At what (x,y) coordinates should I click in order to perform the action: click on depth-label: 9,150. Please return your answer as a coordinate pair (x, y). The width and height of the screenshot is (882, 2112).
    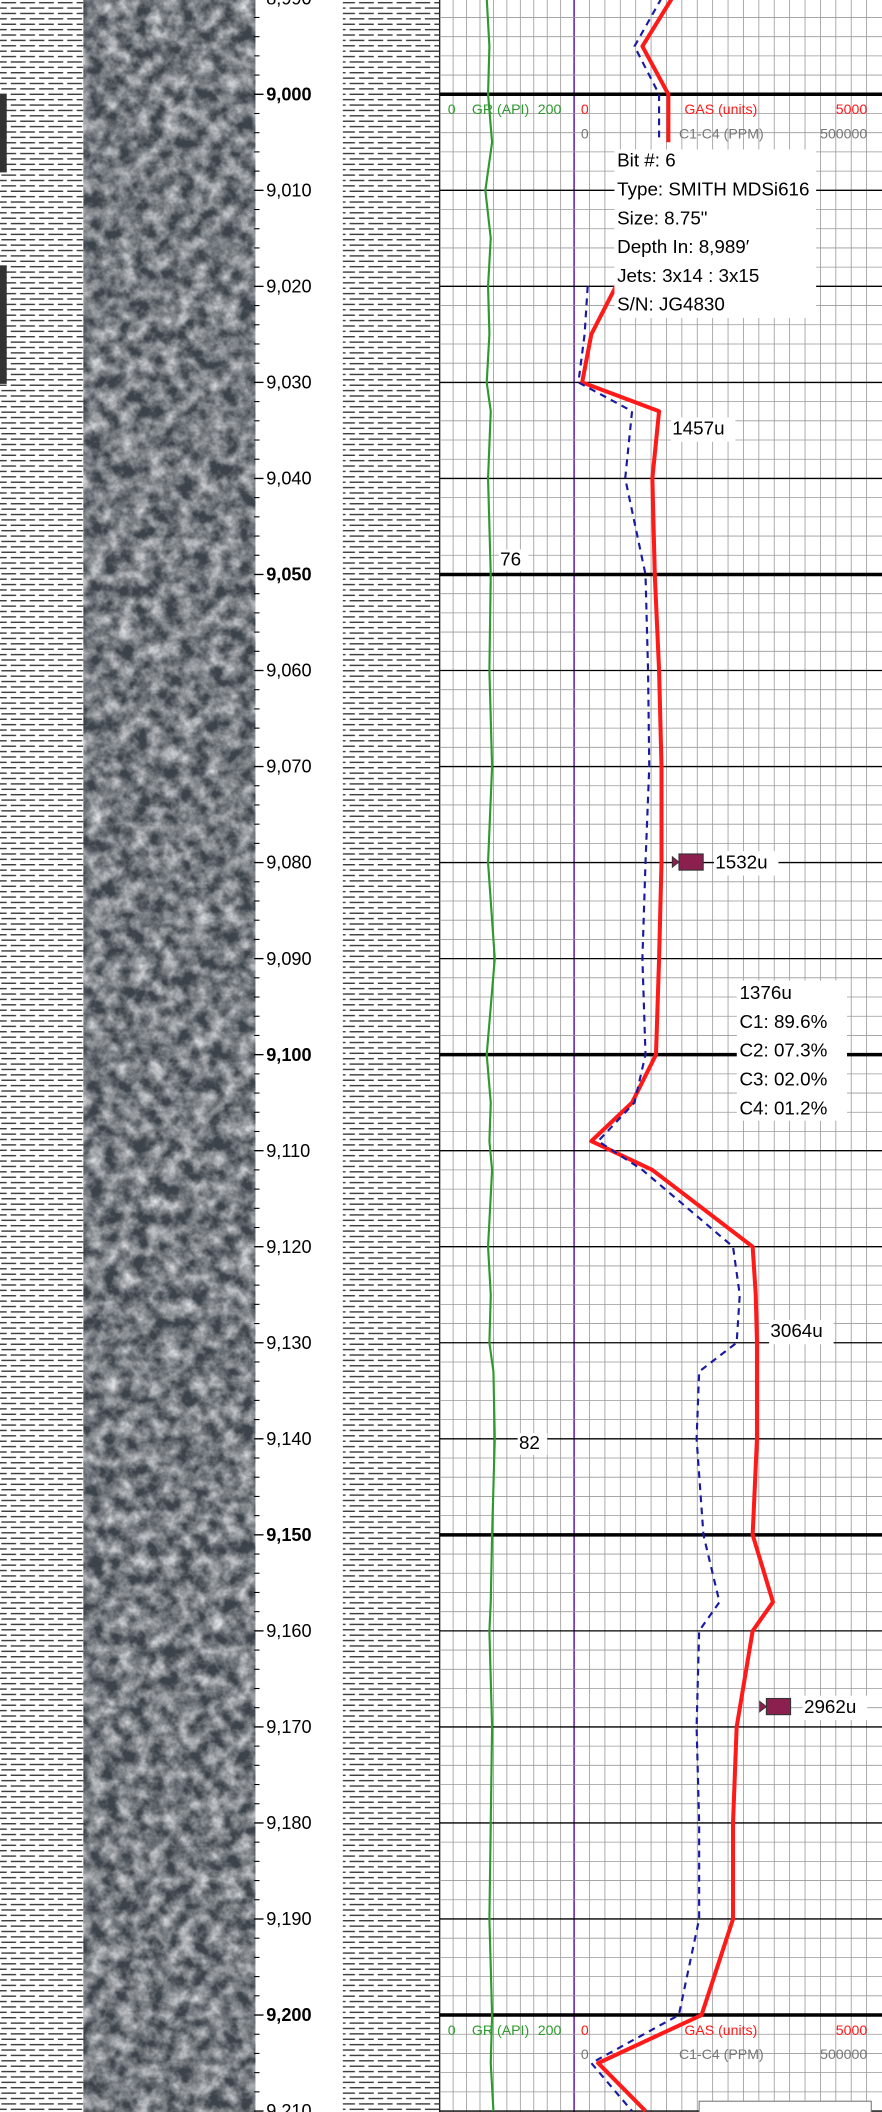
    Looking at the image, I should click on (288, 1535).